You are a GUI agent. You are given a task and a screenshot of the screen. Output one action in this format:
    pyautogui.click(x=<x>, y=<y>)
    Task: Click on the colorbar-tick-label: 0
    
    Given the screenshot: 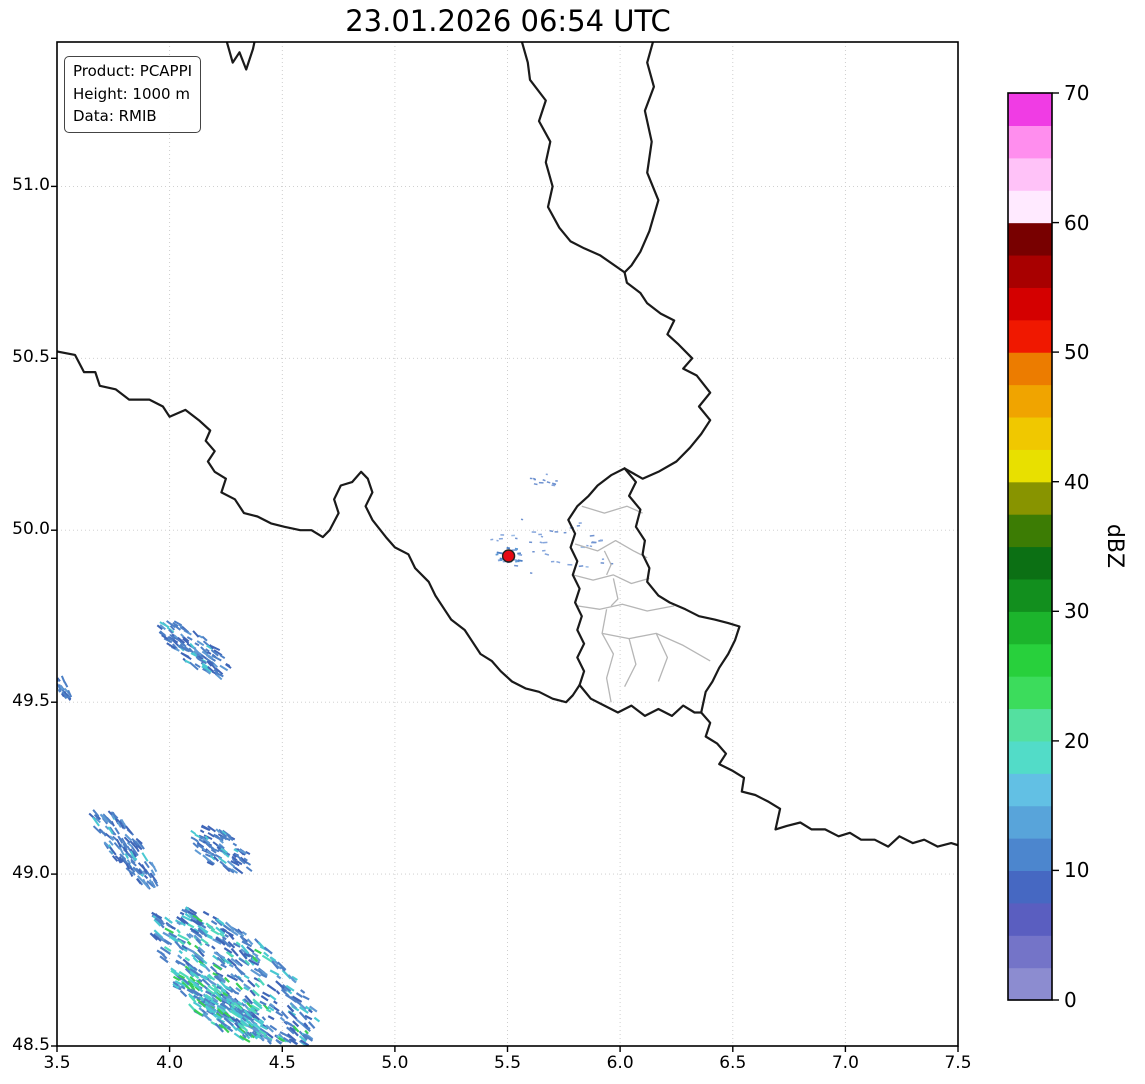 What is the action you would take?
    pyautogui.click(x=1070, y=1000)
    